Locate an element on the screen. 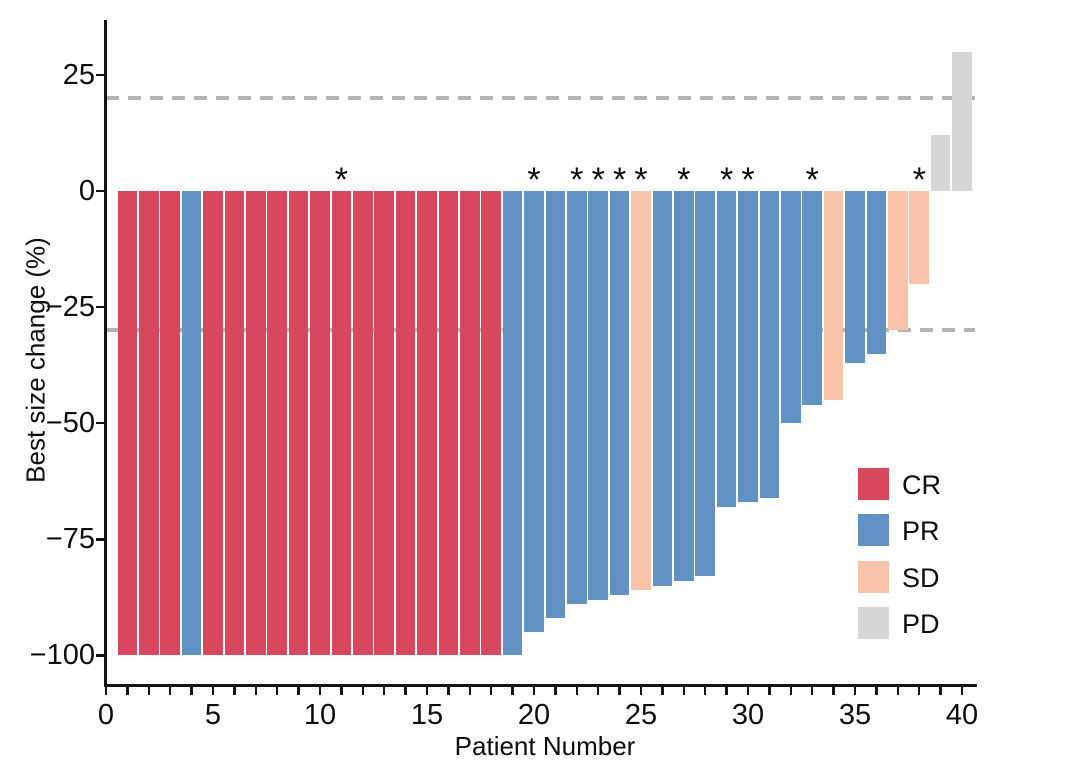 This screenshot has height=763, width=1080. legend-row-cr: CR is located at coordinates (918, 484).